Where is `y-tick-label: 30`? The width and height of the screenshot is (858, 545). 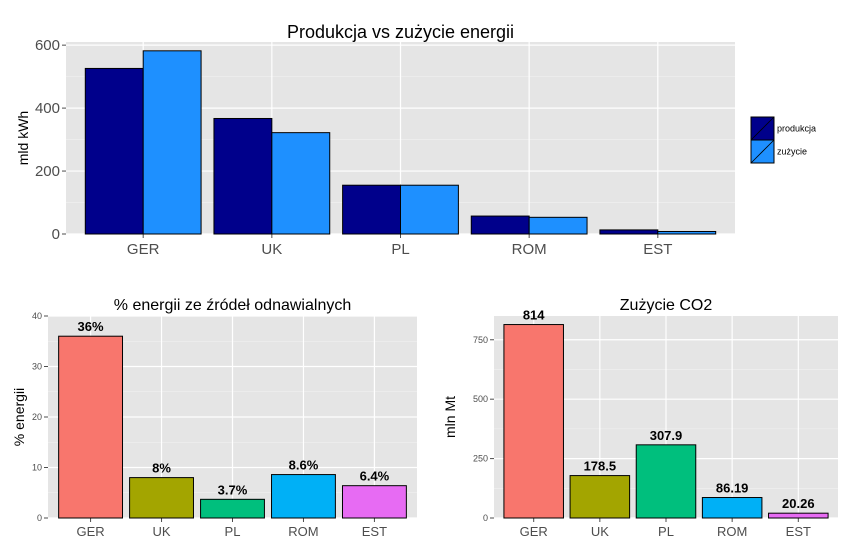
y-tick-label: 30 is located at coordinates (37, 367).